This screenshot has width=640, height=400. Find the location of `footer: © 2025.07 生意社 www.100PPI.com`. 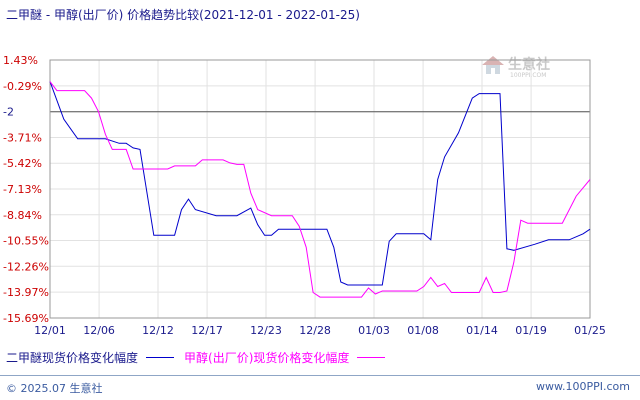

footer: © 2025.07 生意社 www.100PPI.com is located at coordinates (320, 386).